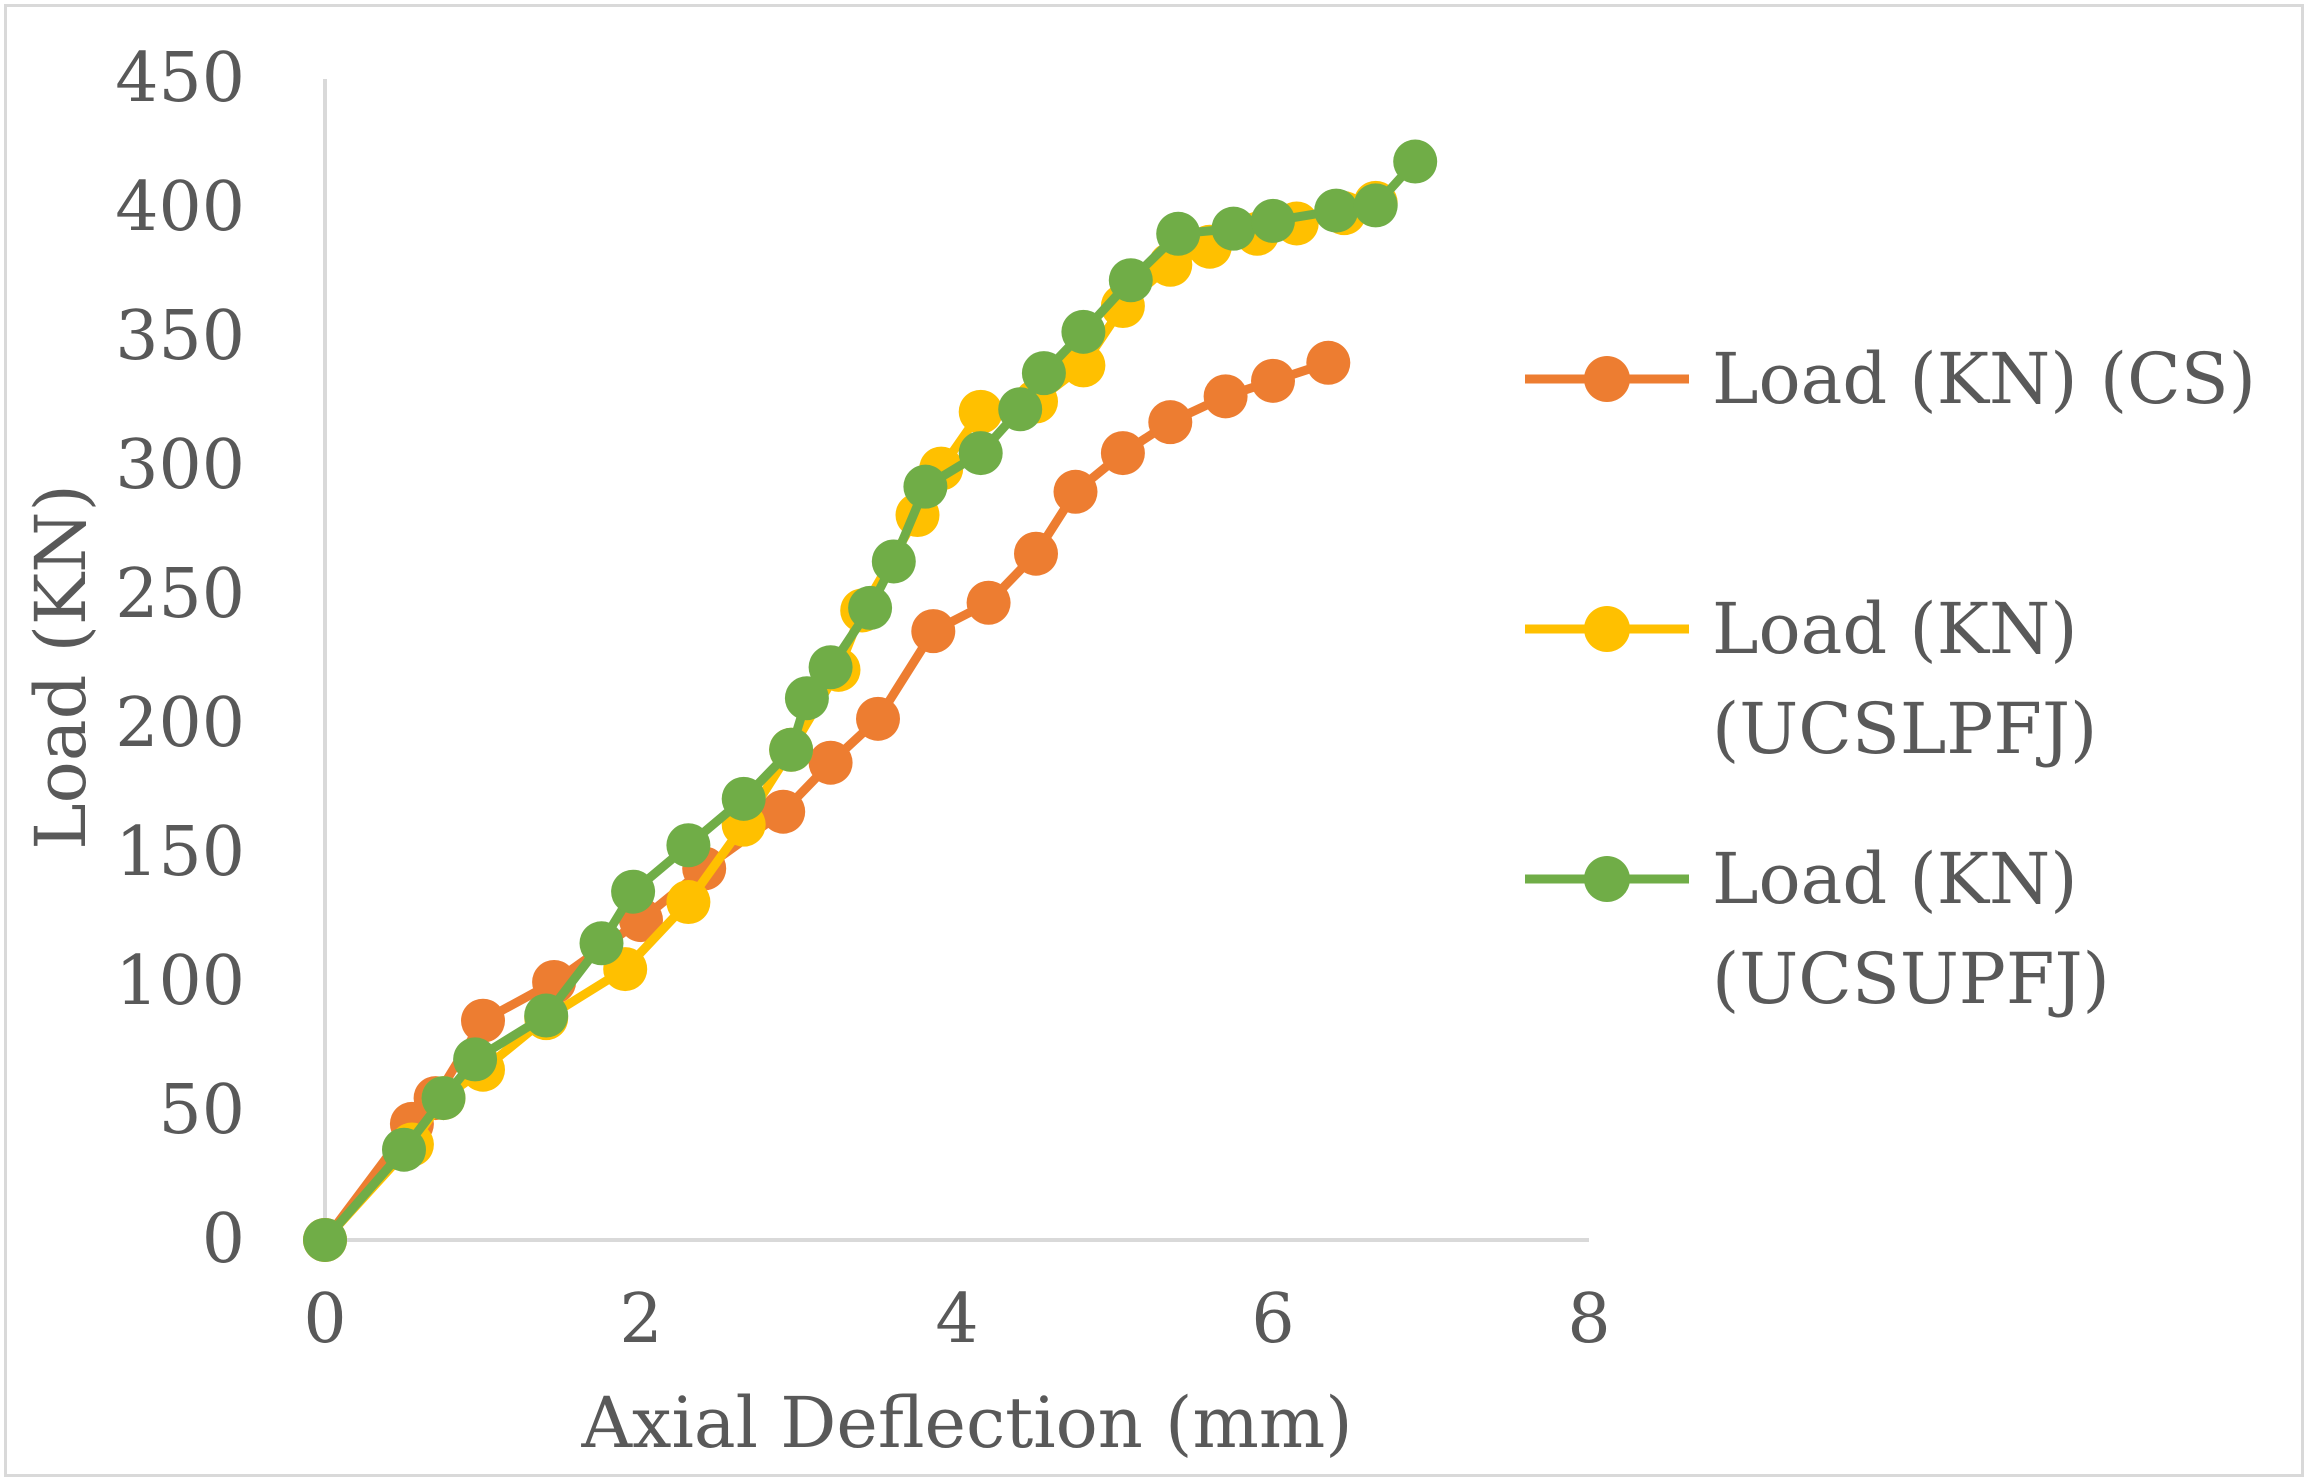  What do you see at coordinates (223, 1239) in the screenshot?
I see `y-tick-label: 0` at bounding box center [223, 1239].